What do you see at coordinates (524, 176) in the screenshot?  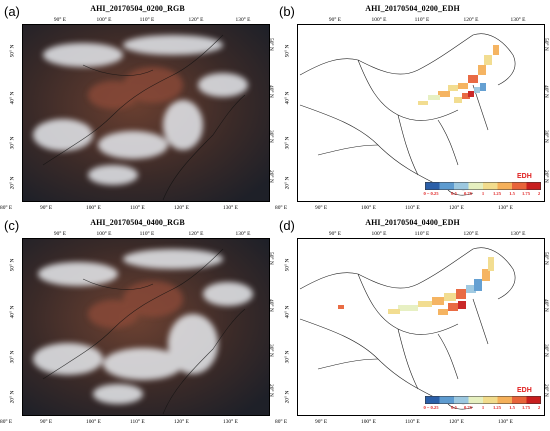 I see `colorbar-title: EDH` at bounding box center [524, 176].